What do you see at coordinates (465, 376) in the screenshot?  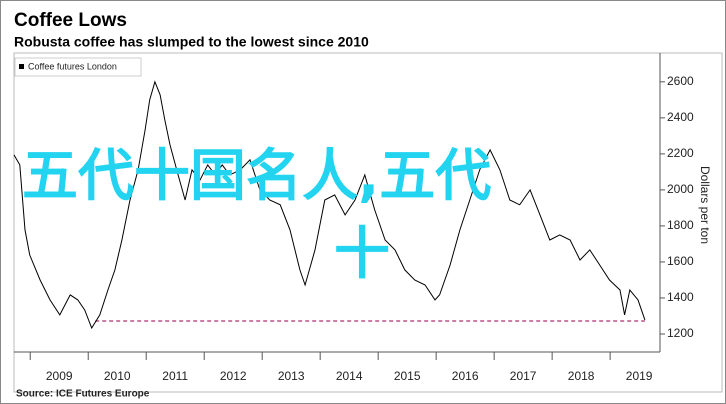 I see `x-tick-label: 2016` at bounding box center [465, 376].